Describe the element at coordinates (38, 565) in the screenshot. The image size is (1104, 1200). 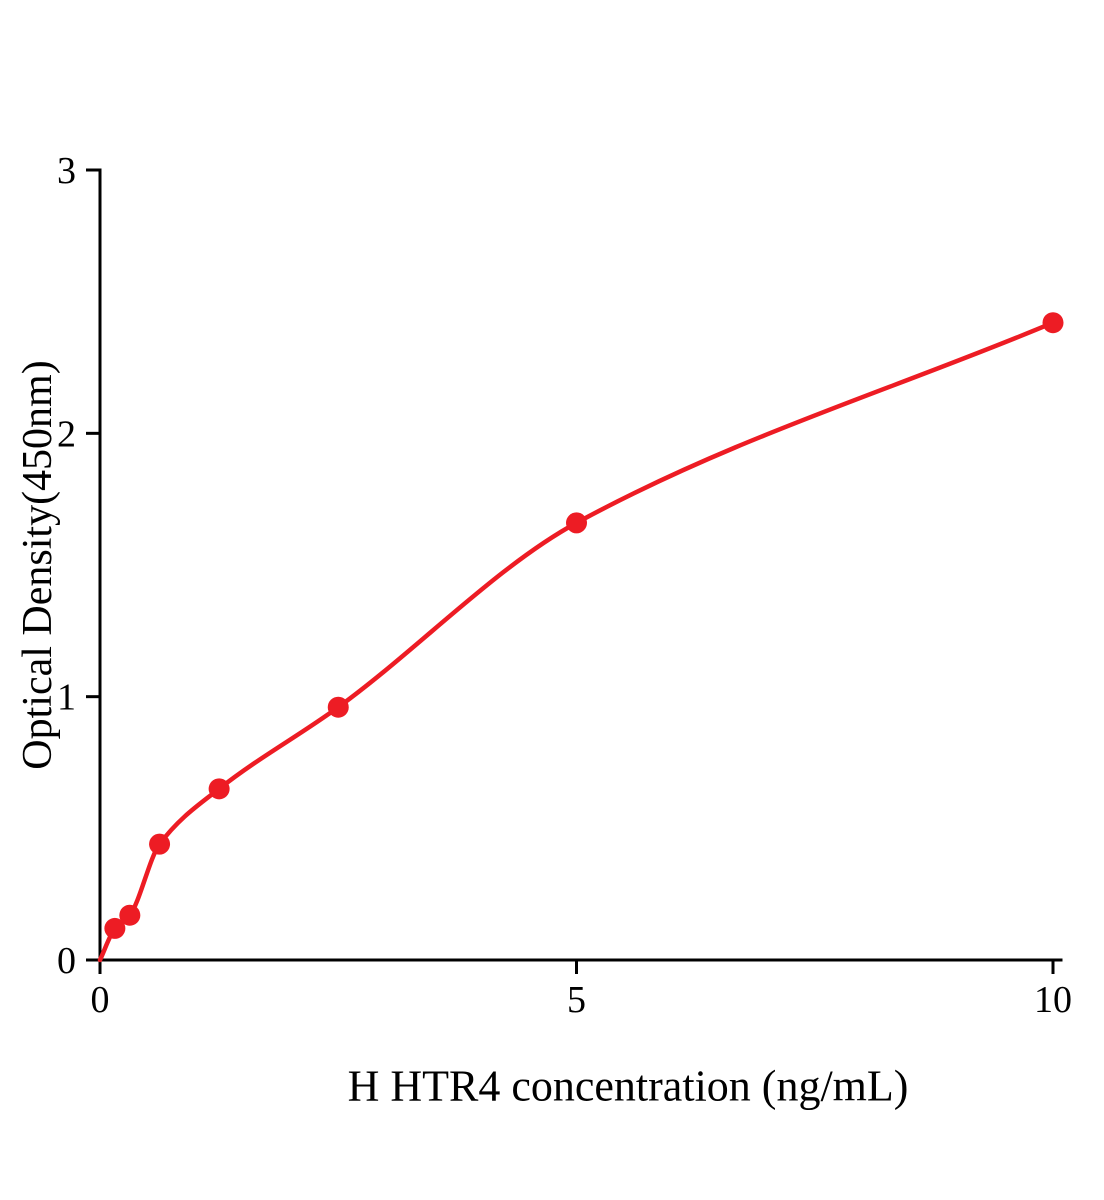
I see `y-axis-label: Optical Density(450nm)` at that location.